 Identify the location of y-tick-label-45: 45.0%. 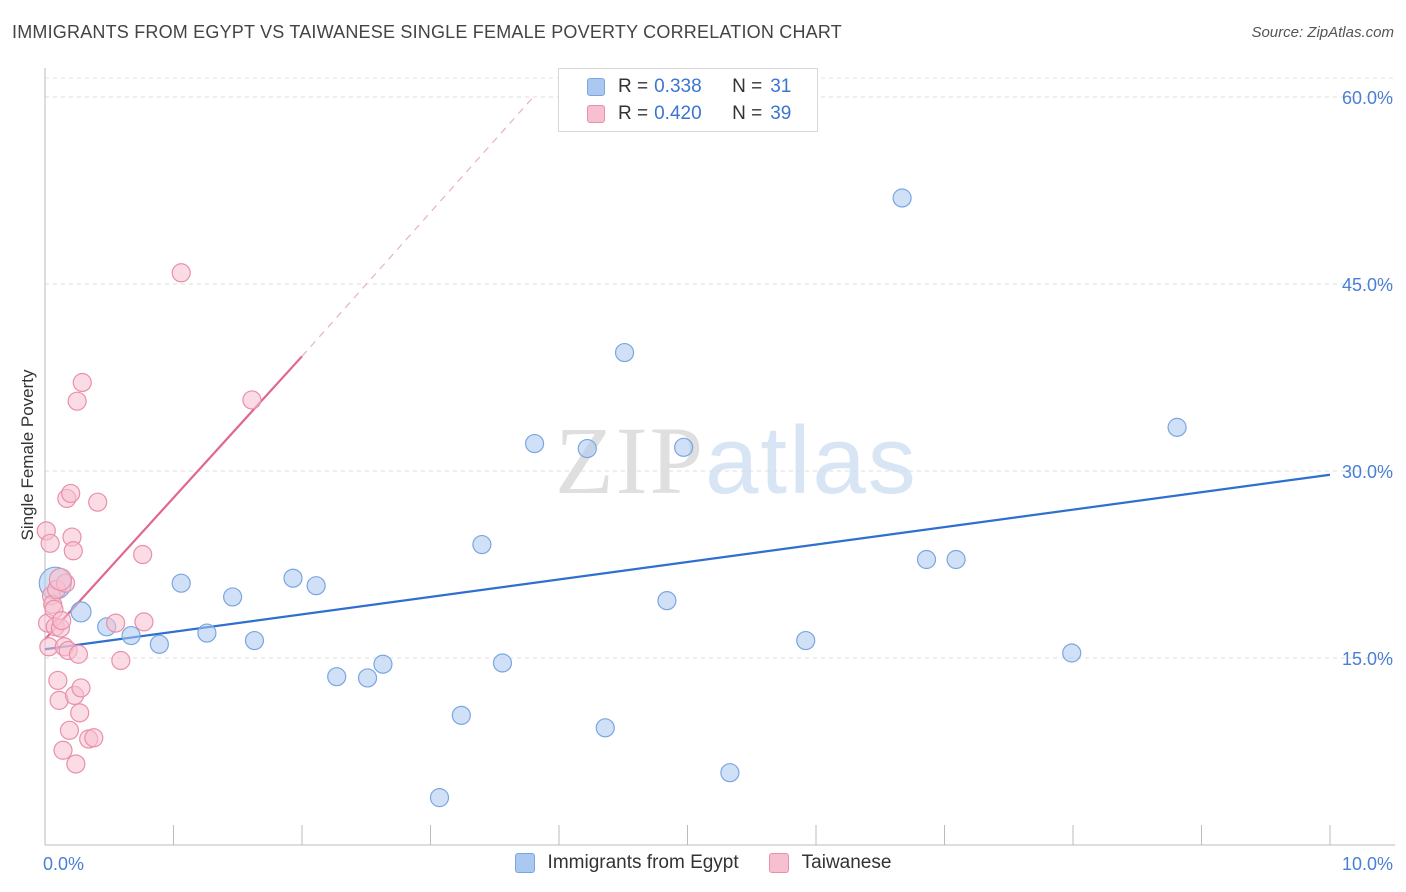
(1367, 285).